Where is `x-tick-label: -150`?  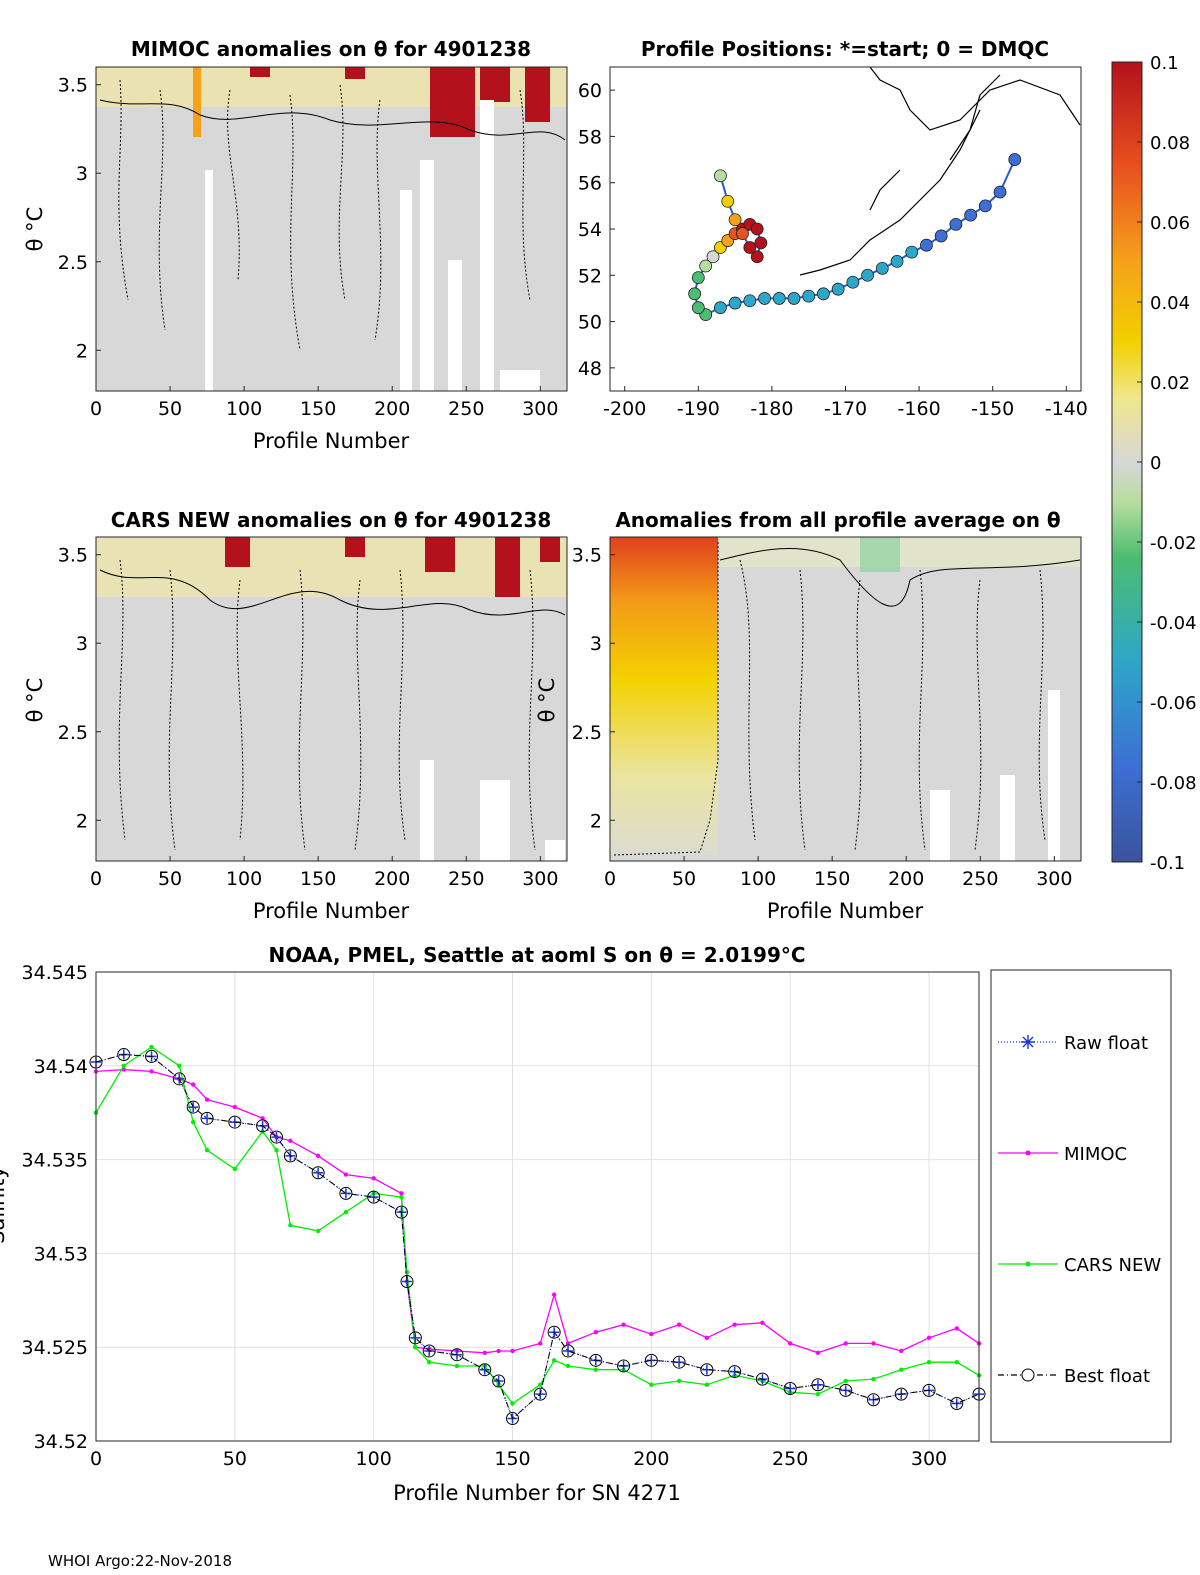
x-tick-label: -150 is located at coordinates (992, 409).